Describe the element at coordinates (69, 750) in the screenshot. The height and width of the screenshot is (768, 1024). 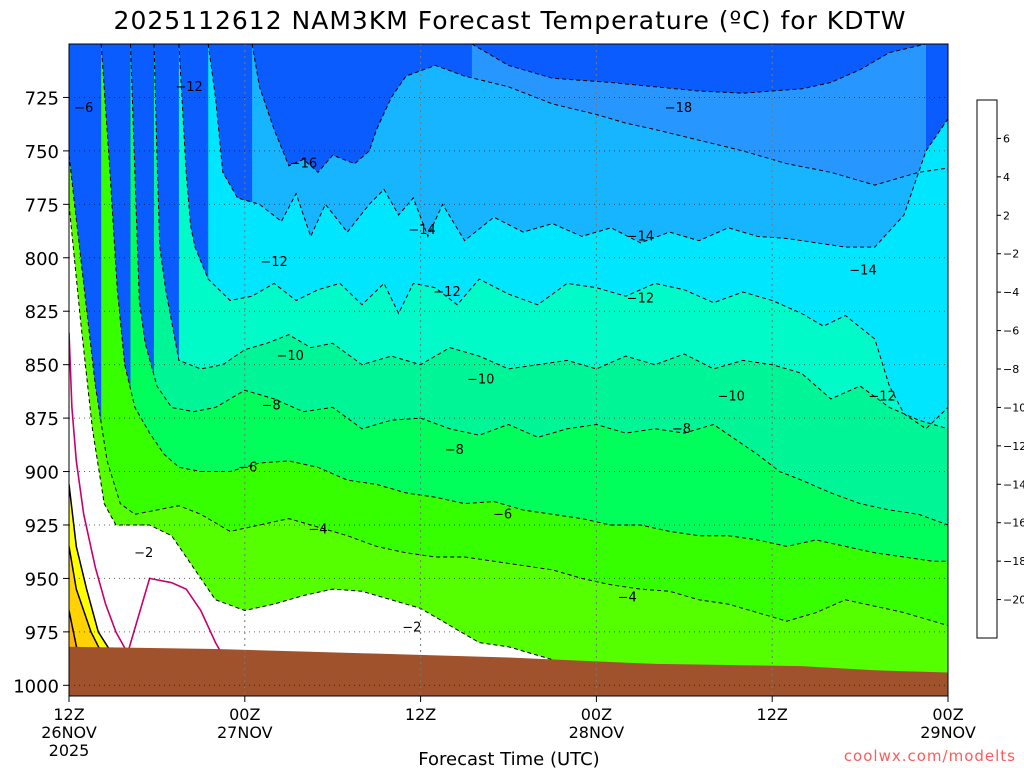
I see `x-tick-year: 2025` at that location.